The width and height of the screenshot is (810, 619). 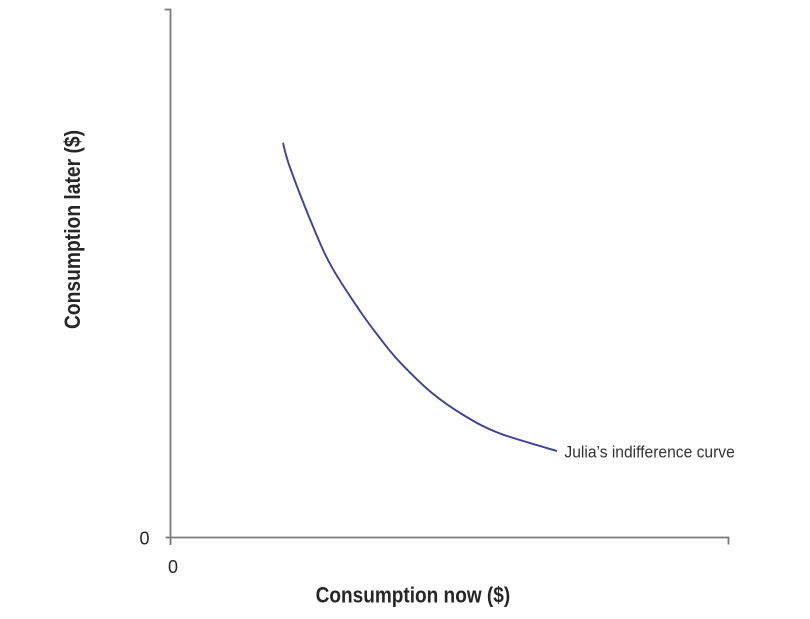 I want to click on svg-text: Julia’s indifference curve, so click(x=649, y=452).